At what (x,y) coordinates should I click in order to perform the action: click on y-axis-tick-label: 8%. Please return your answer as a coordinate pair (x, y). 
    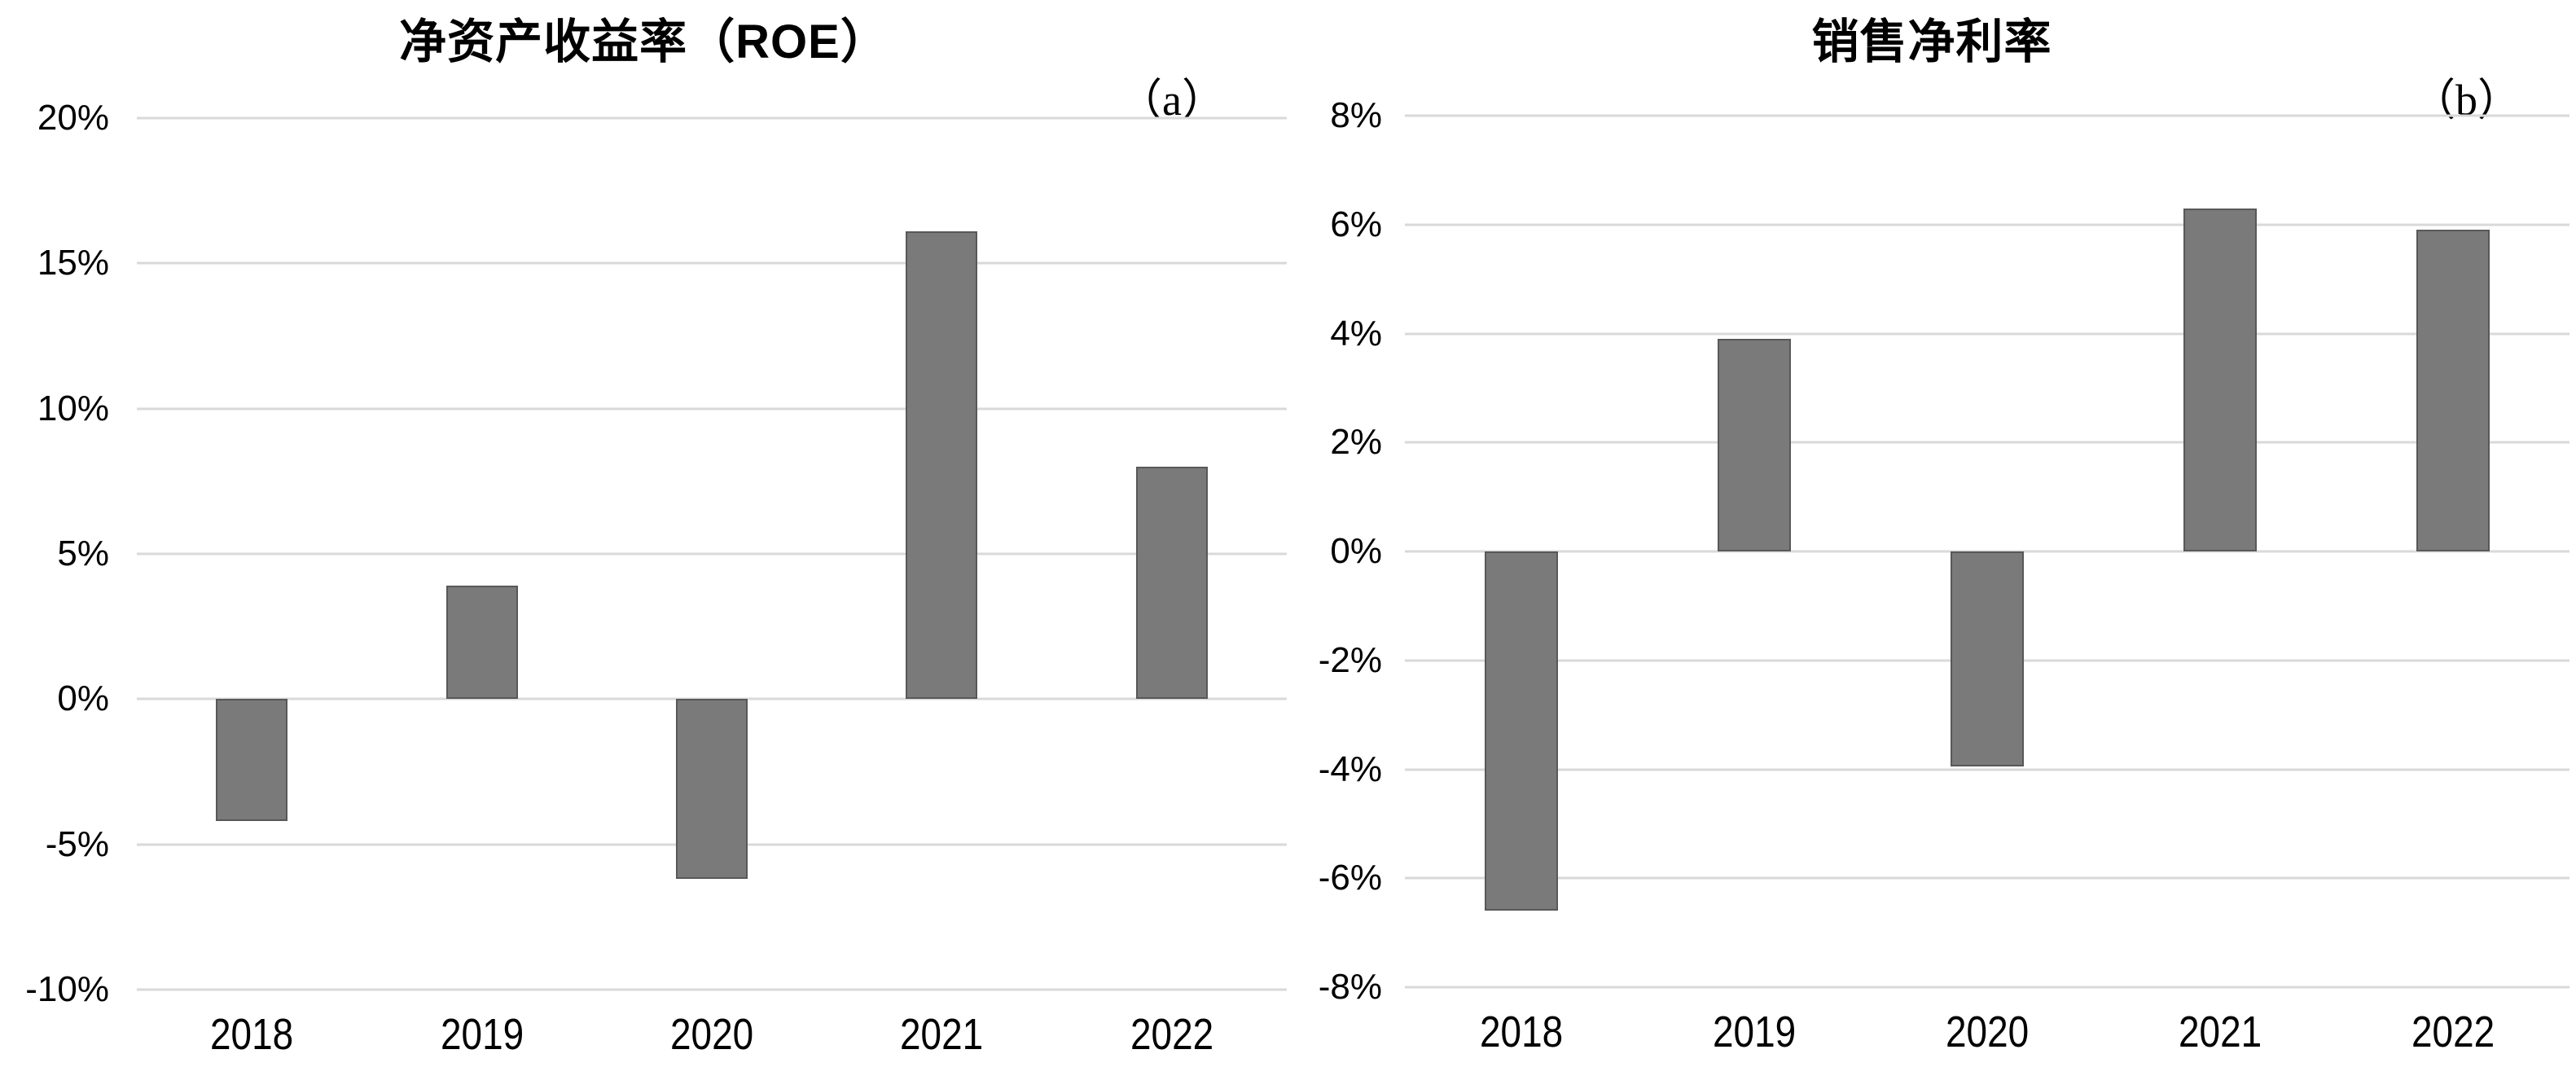
    Looking at the image, I should click on (1356, 115).